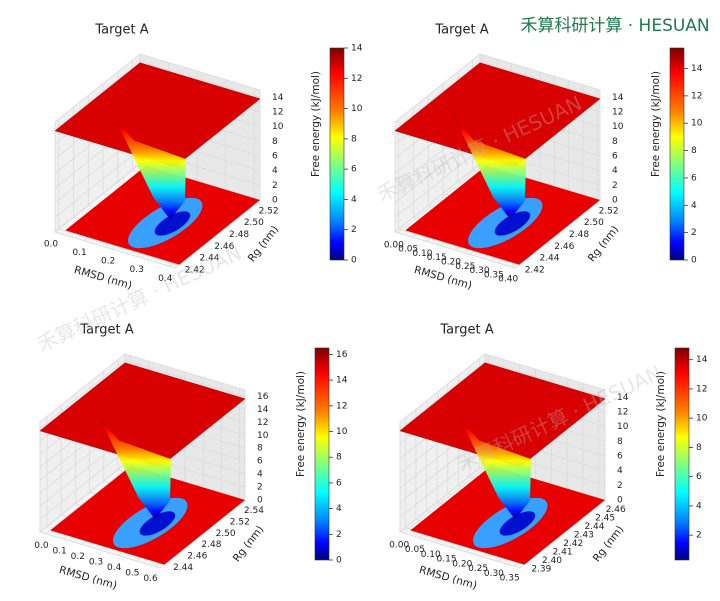 The width and height of the screenshot is (720, 601). What do you see at coordinates (165, 279) in the screenshot?
I see `x-tick-label: 0.4` at bounding box center [165, 279].